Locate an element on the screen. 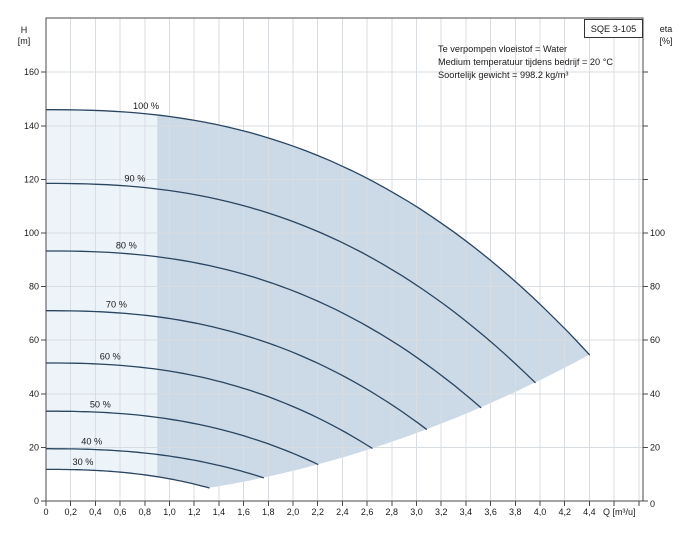  x-tick-label: 2,0 is located at coordinates (293, 512).